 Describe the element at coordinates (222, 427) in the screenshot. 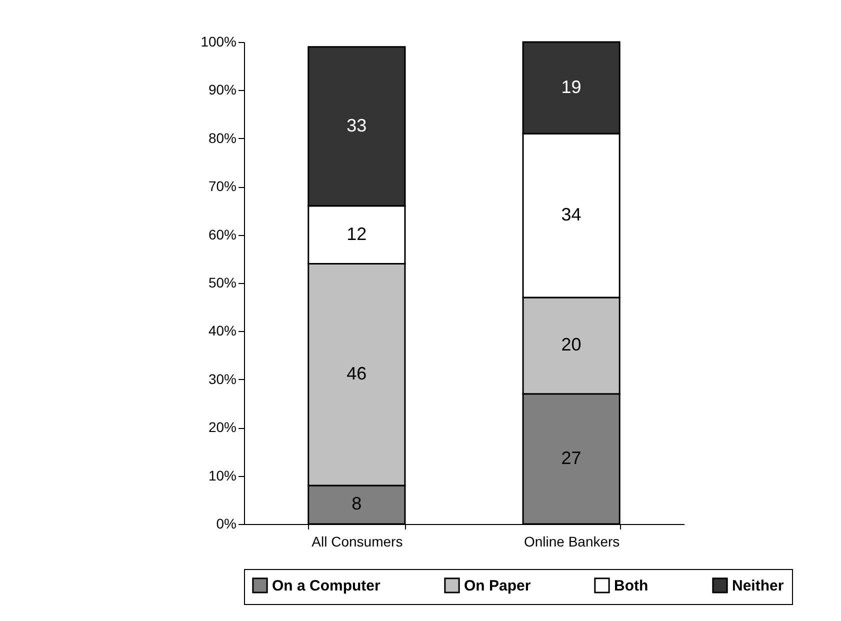

I see `y-tick-label: 20%` at that location.